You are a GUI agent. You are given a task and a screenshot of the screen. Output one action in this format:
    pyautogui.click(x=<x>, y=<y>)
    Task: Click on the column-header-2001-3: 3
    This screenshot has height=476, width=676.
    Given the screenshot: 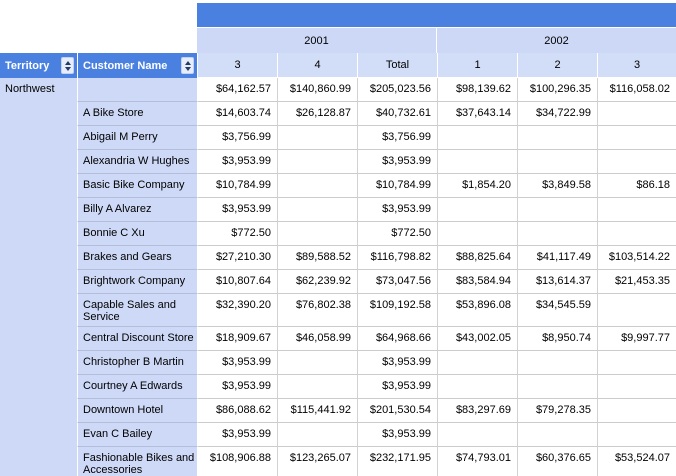 What is the action you would take?
    pyautogui.click(x=237, y=65)
    